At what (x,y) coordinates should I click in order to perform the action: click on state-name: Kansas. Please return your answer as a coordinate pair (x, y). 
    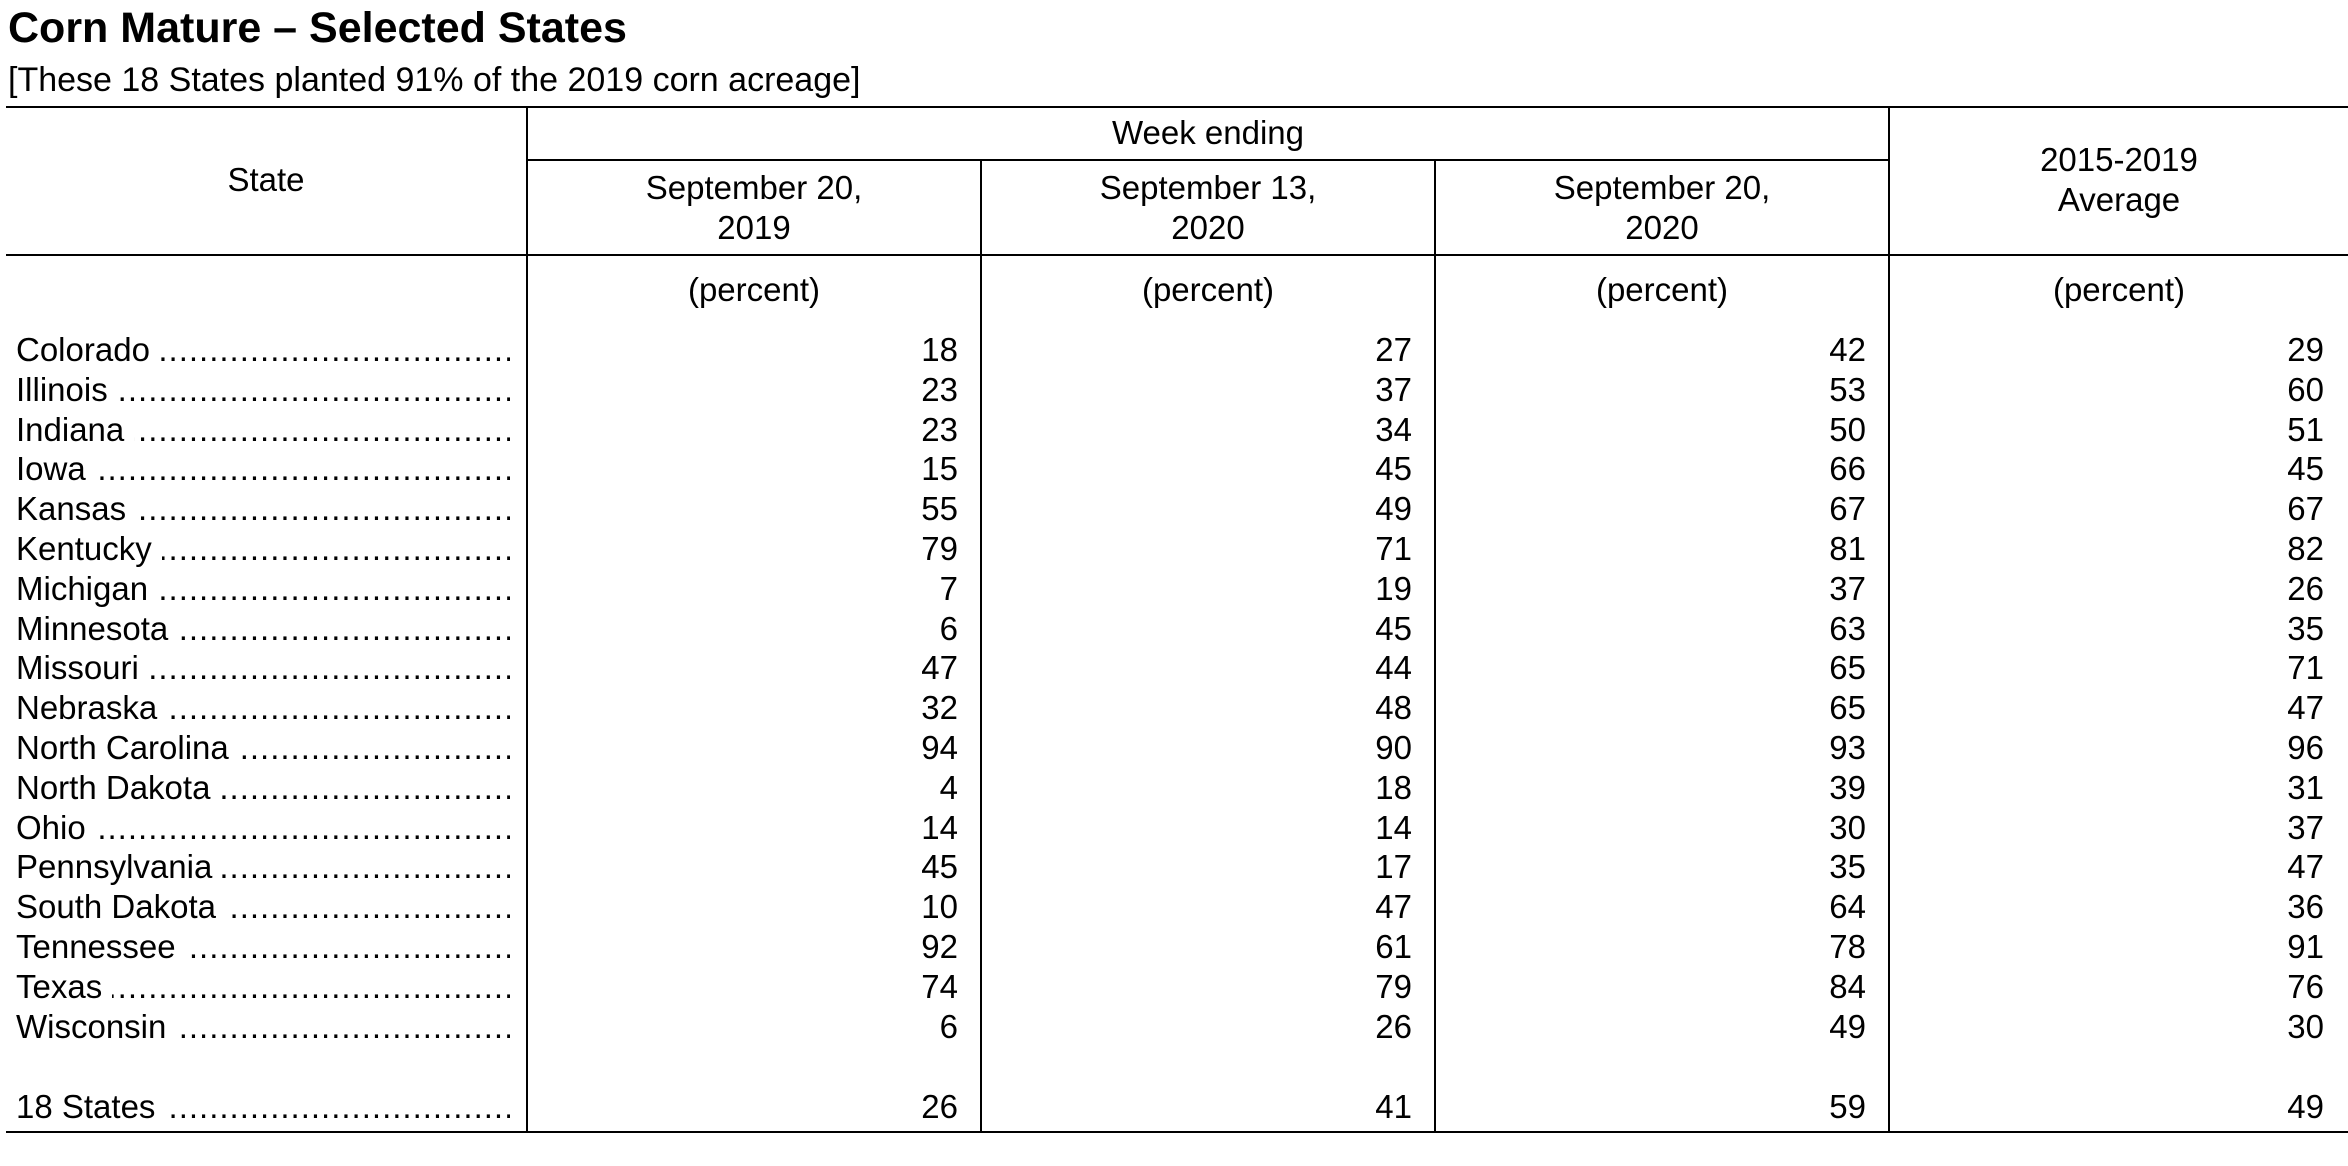
    Looking at the image, I should click on (76, 509).